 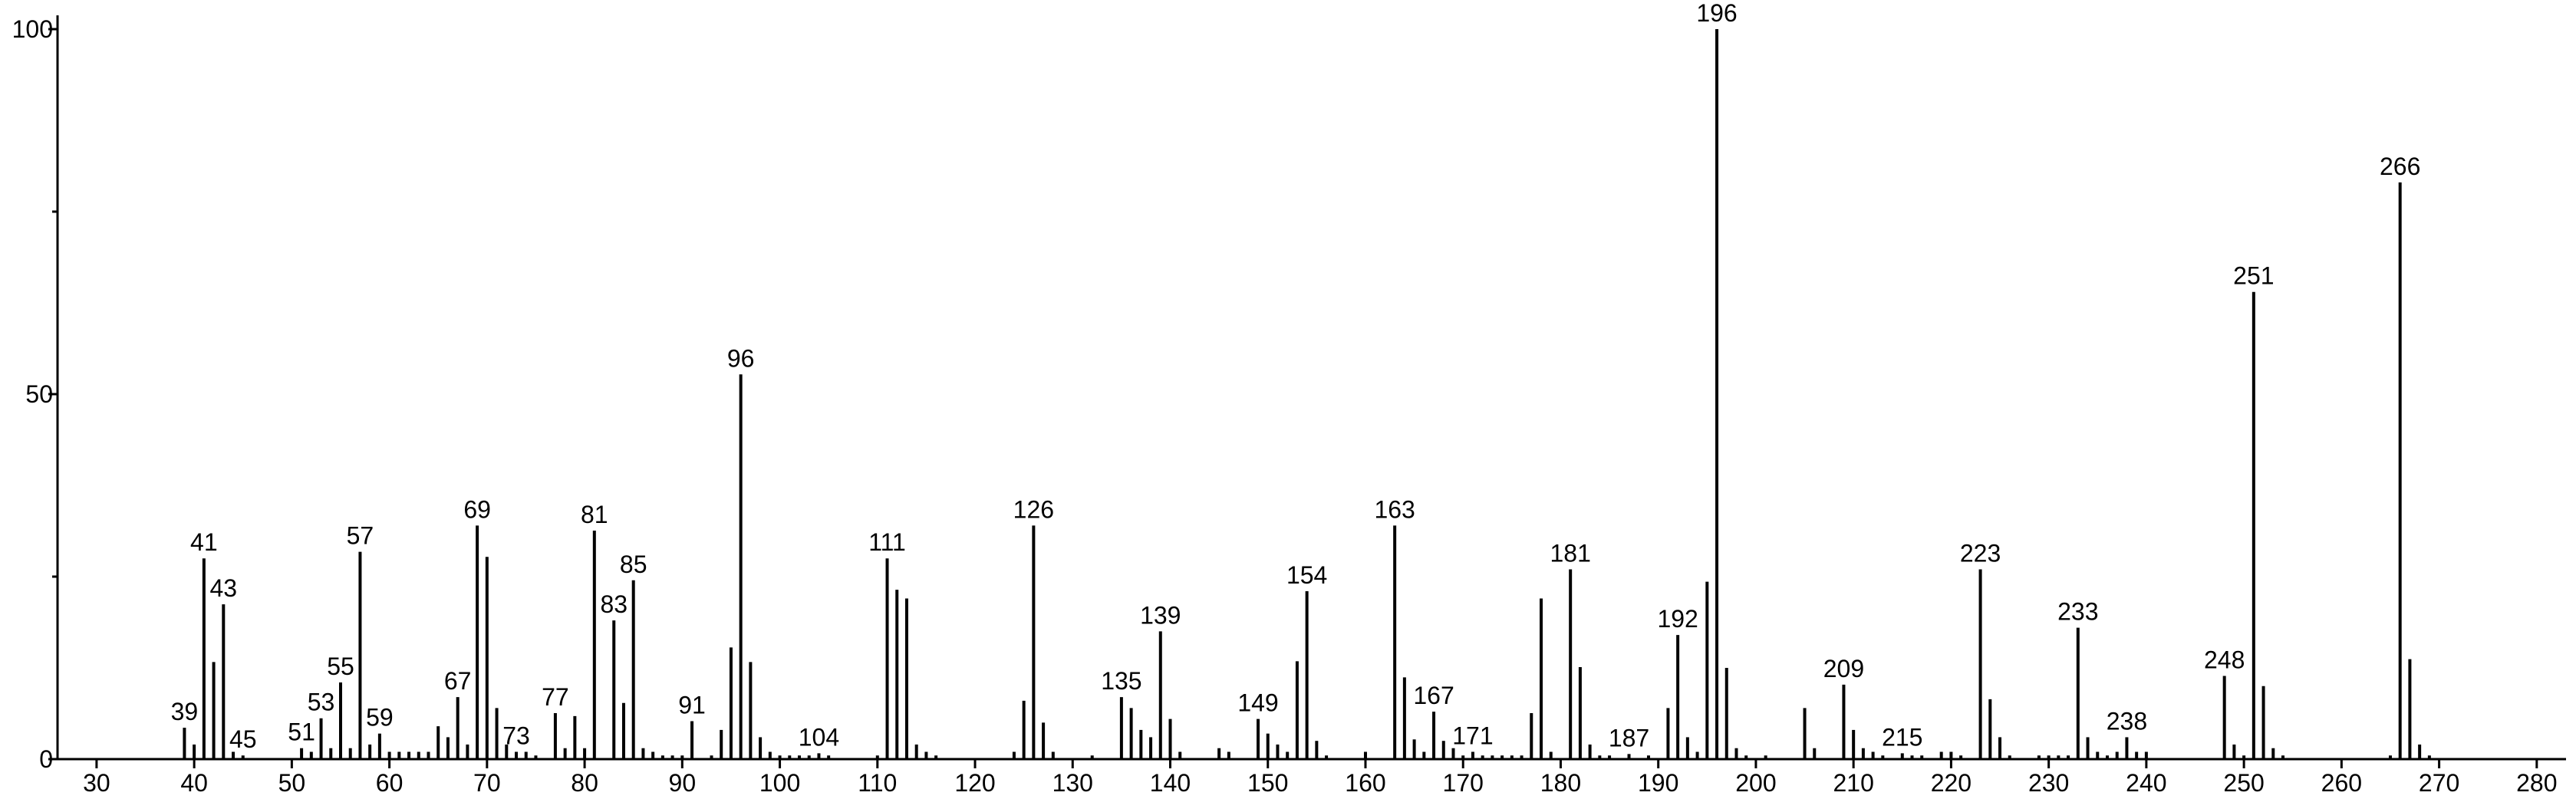 I want to click on peak-label: 45, so click(x=243, y=739).